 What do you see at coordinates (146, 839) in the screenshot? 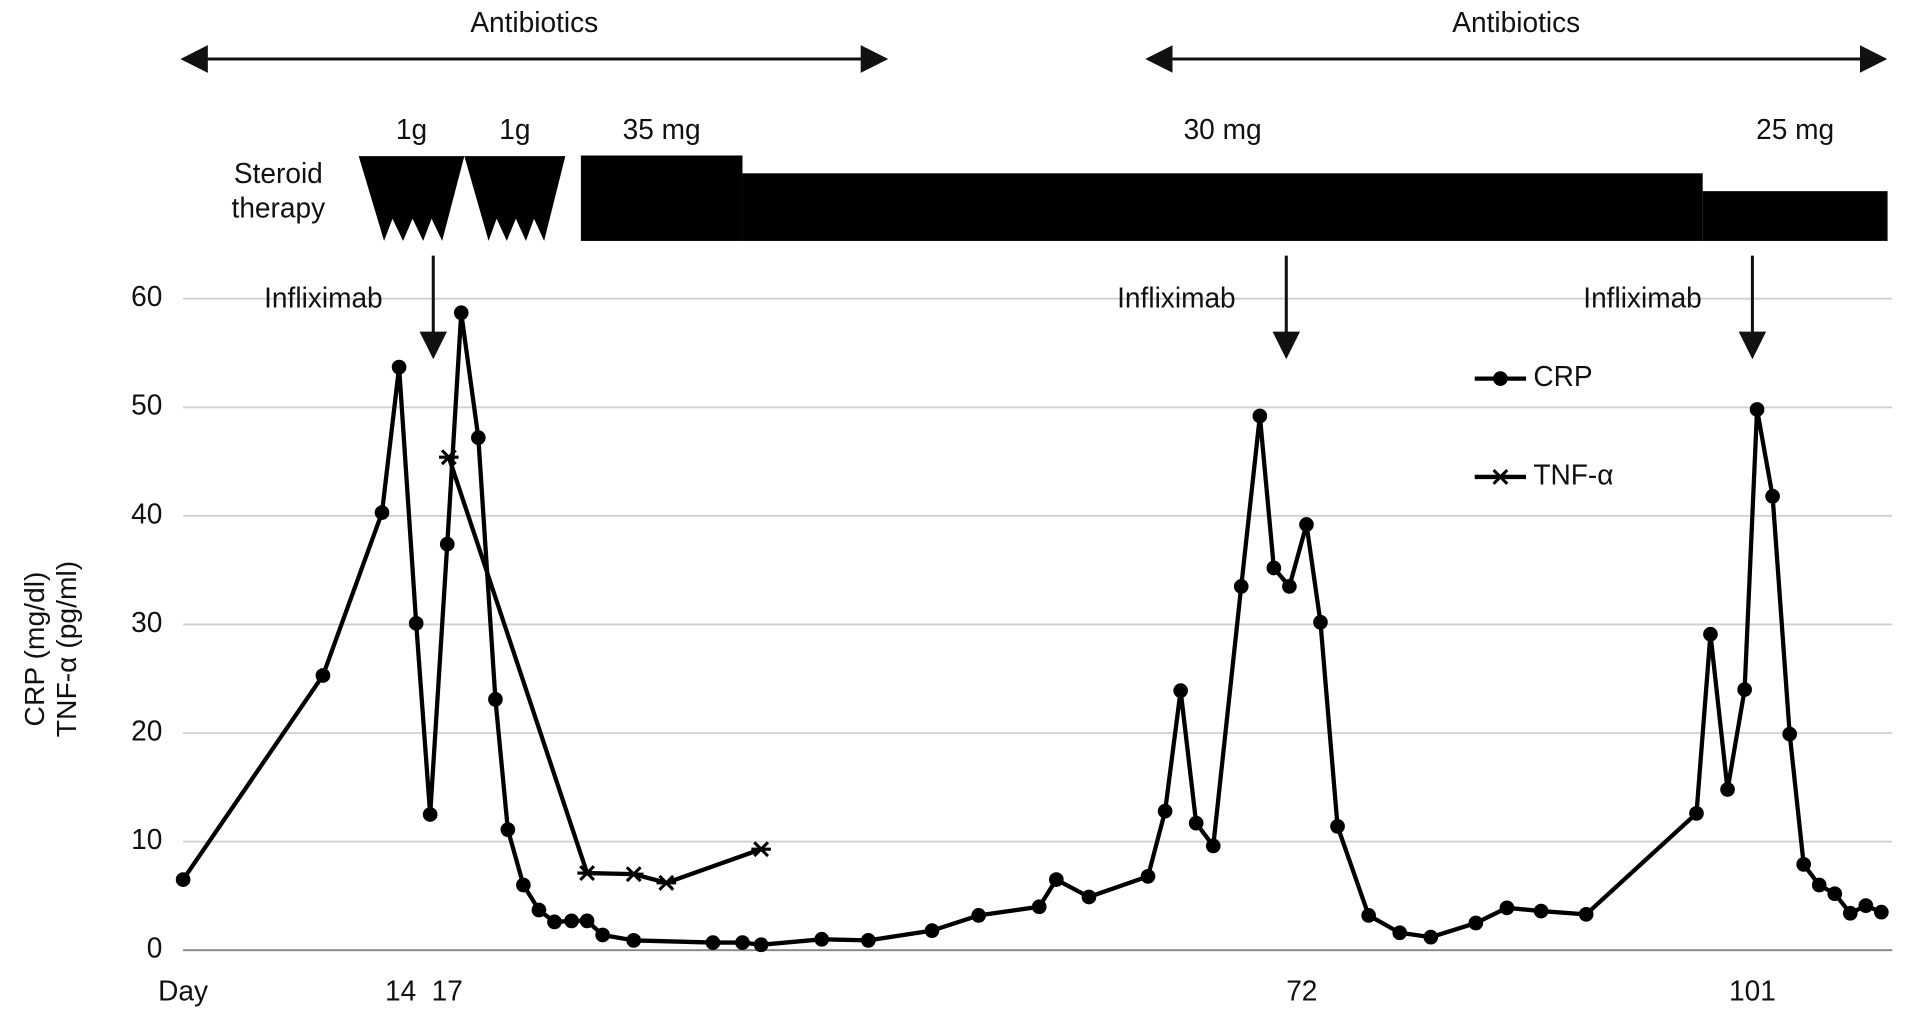
I see `y-tick-label: 10` at bounding box center [146, 839].